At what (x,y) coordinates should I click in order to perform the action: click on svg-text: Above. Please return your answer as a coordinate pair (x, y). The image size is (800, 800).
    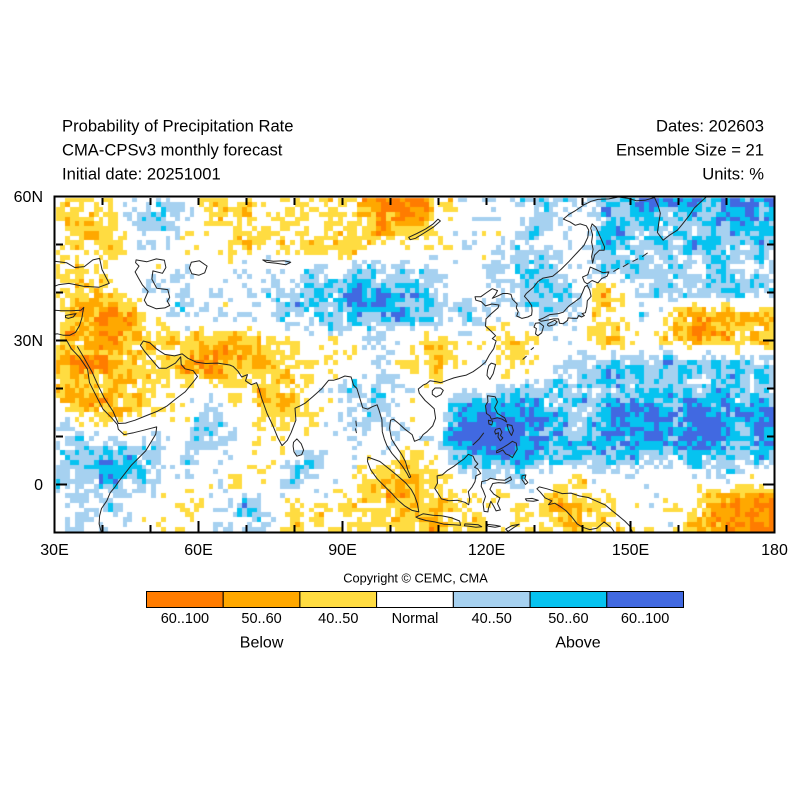
    Looking at the image, I should click on (577, 643).